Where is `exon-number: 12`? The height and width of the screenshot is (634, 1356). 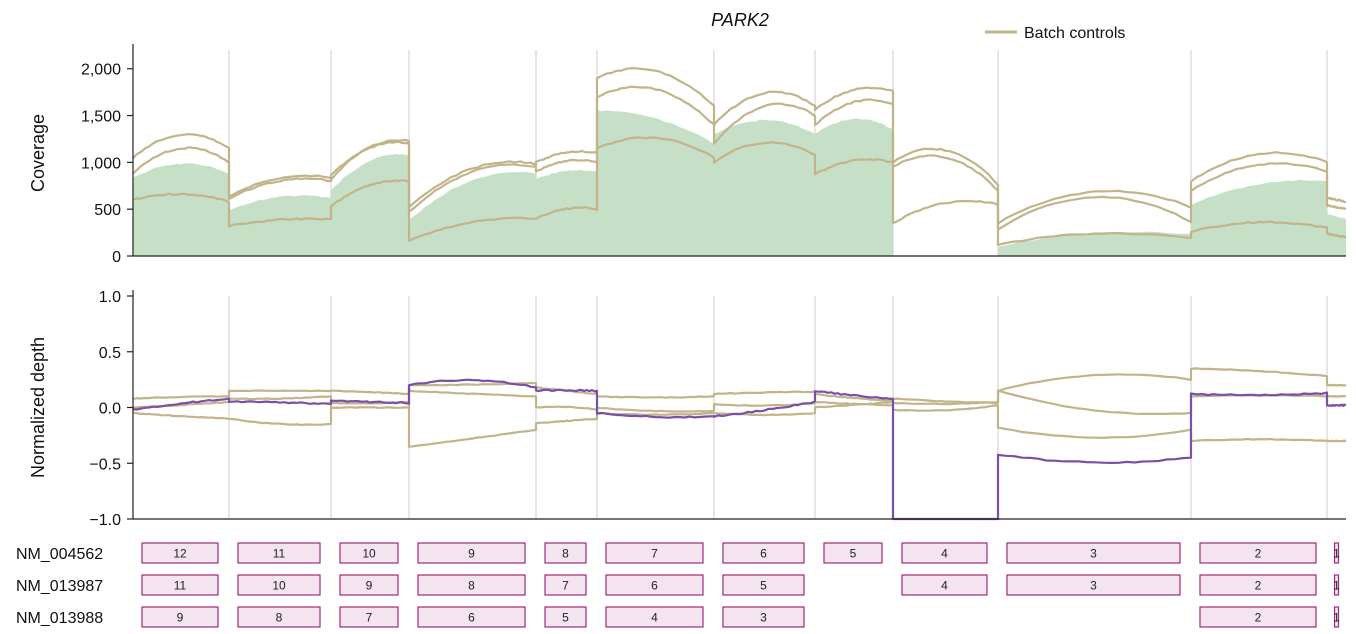 exon-number: 12 is located at coordinates (180, 554).